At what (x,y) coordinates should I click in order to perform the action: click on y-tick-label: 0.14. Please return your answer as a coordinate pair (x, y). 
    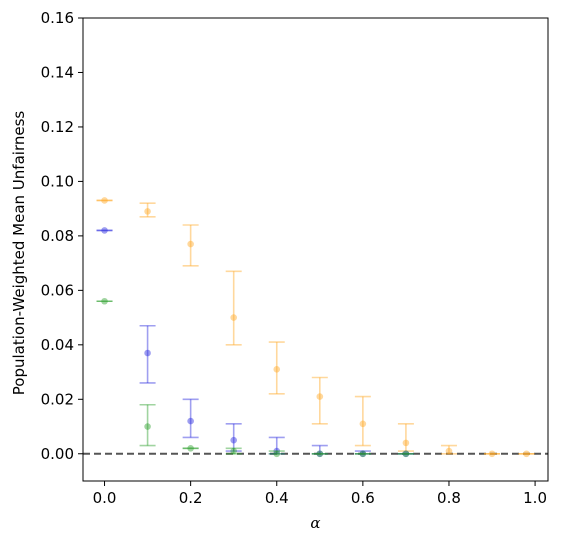
    Looking at the image, I should click on (57, 72).